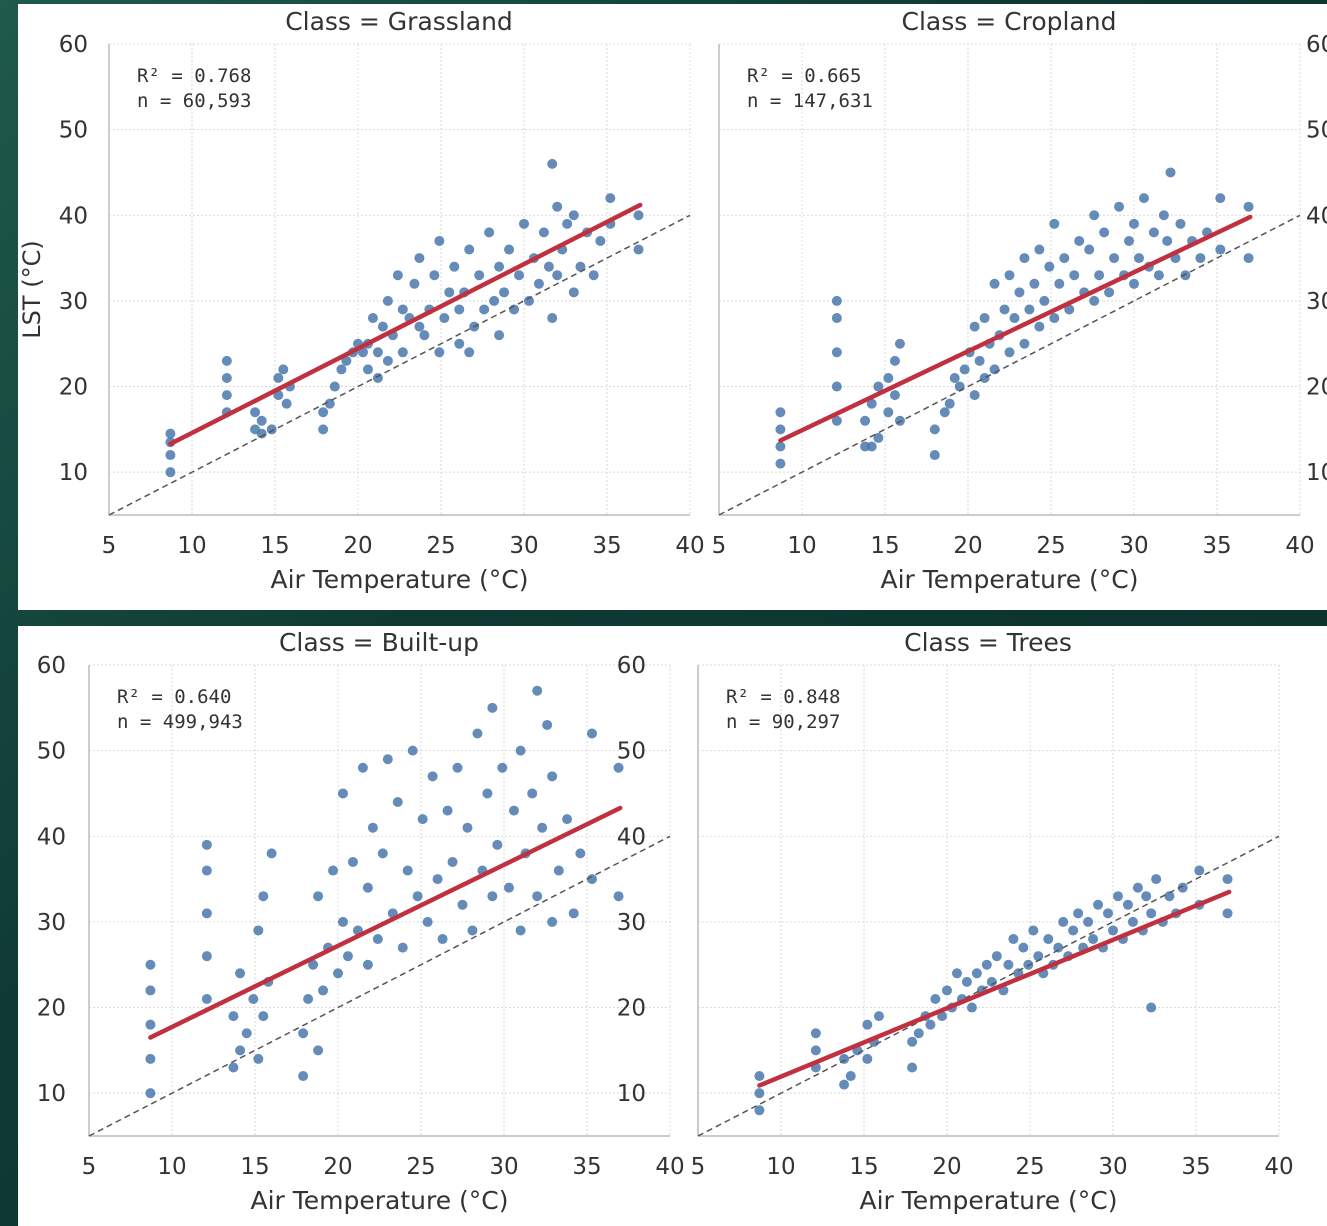  I want to click on x-tick-label: 40, so click(1299, 546).